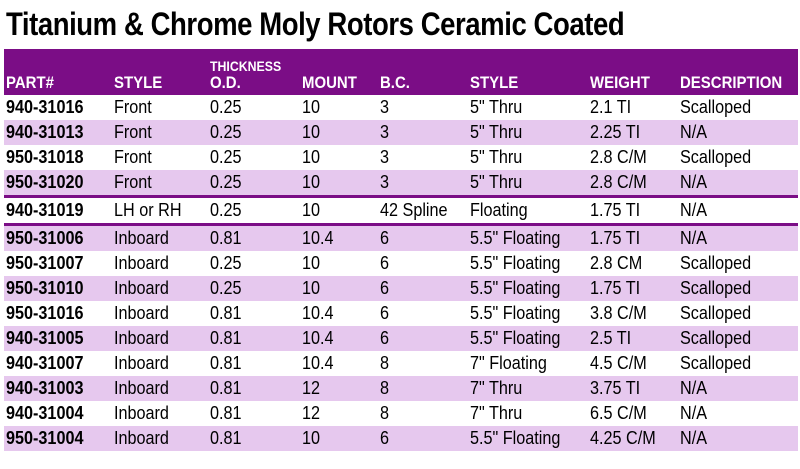 This screenshot has width=800, height=469. What do you see at coordinates (45, 413) in the screenshot?
I see `cell-part: 940-31004` at bounding box center [45, 413].